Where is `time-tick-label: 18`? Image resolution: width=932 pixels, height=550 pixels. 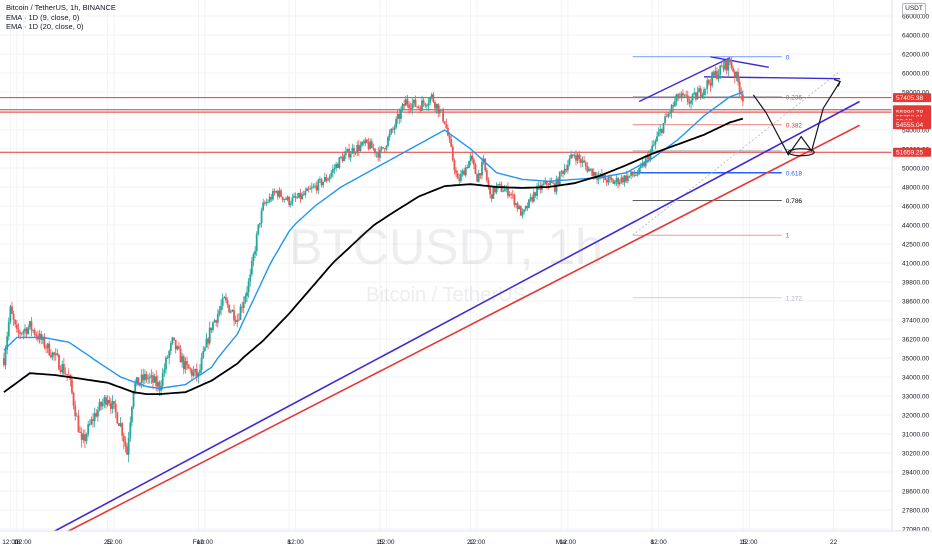
time-tick-label: 18 is located at coordinates (17, 542).